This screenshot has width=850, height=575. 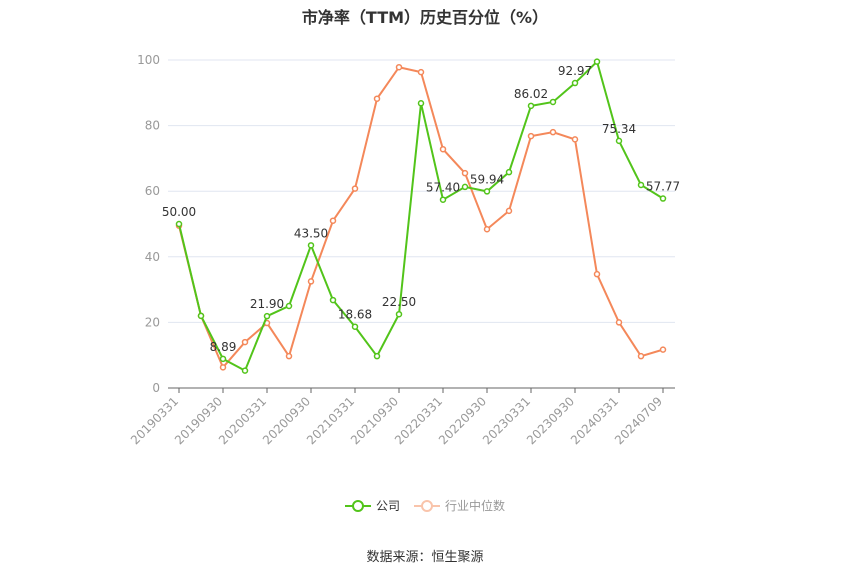 What do you see at coordinates (575, 71) in the screenshot?
I see `data-label: 92.97` at bounding box center [575, 71].